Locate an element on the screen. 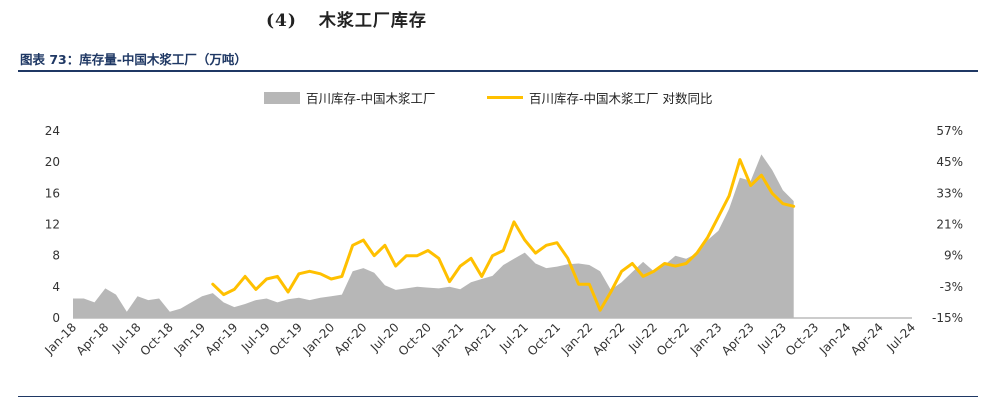  legend-item-inventory: 百川库存-中国木浆工厂 is located at coordinates (350, 97).